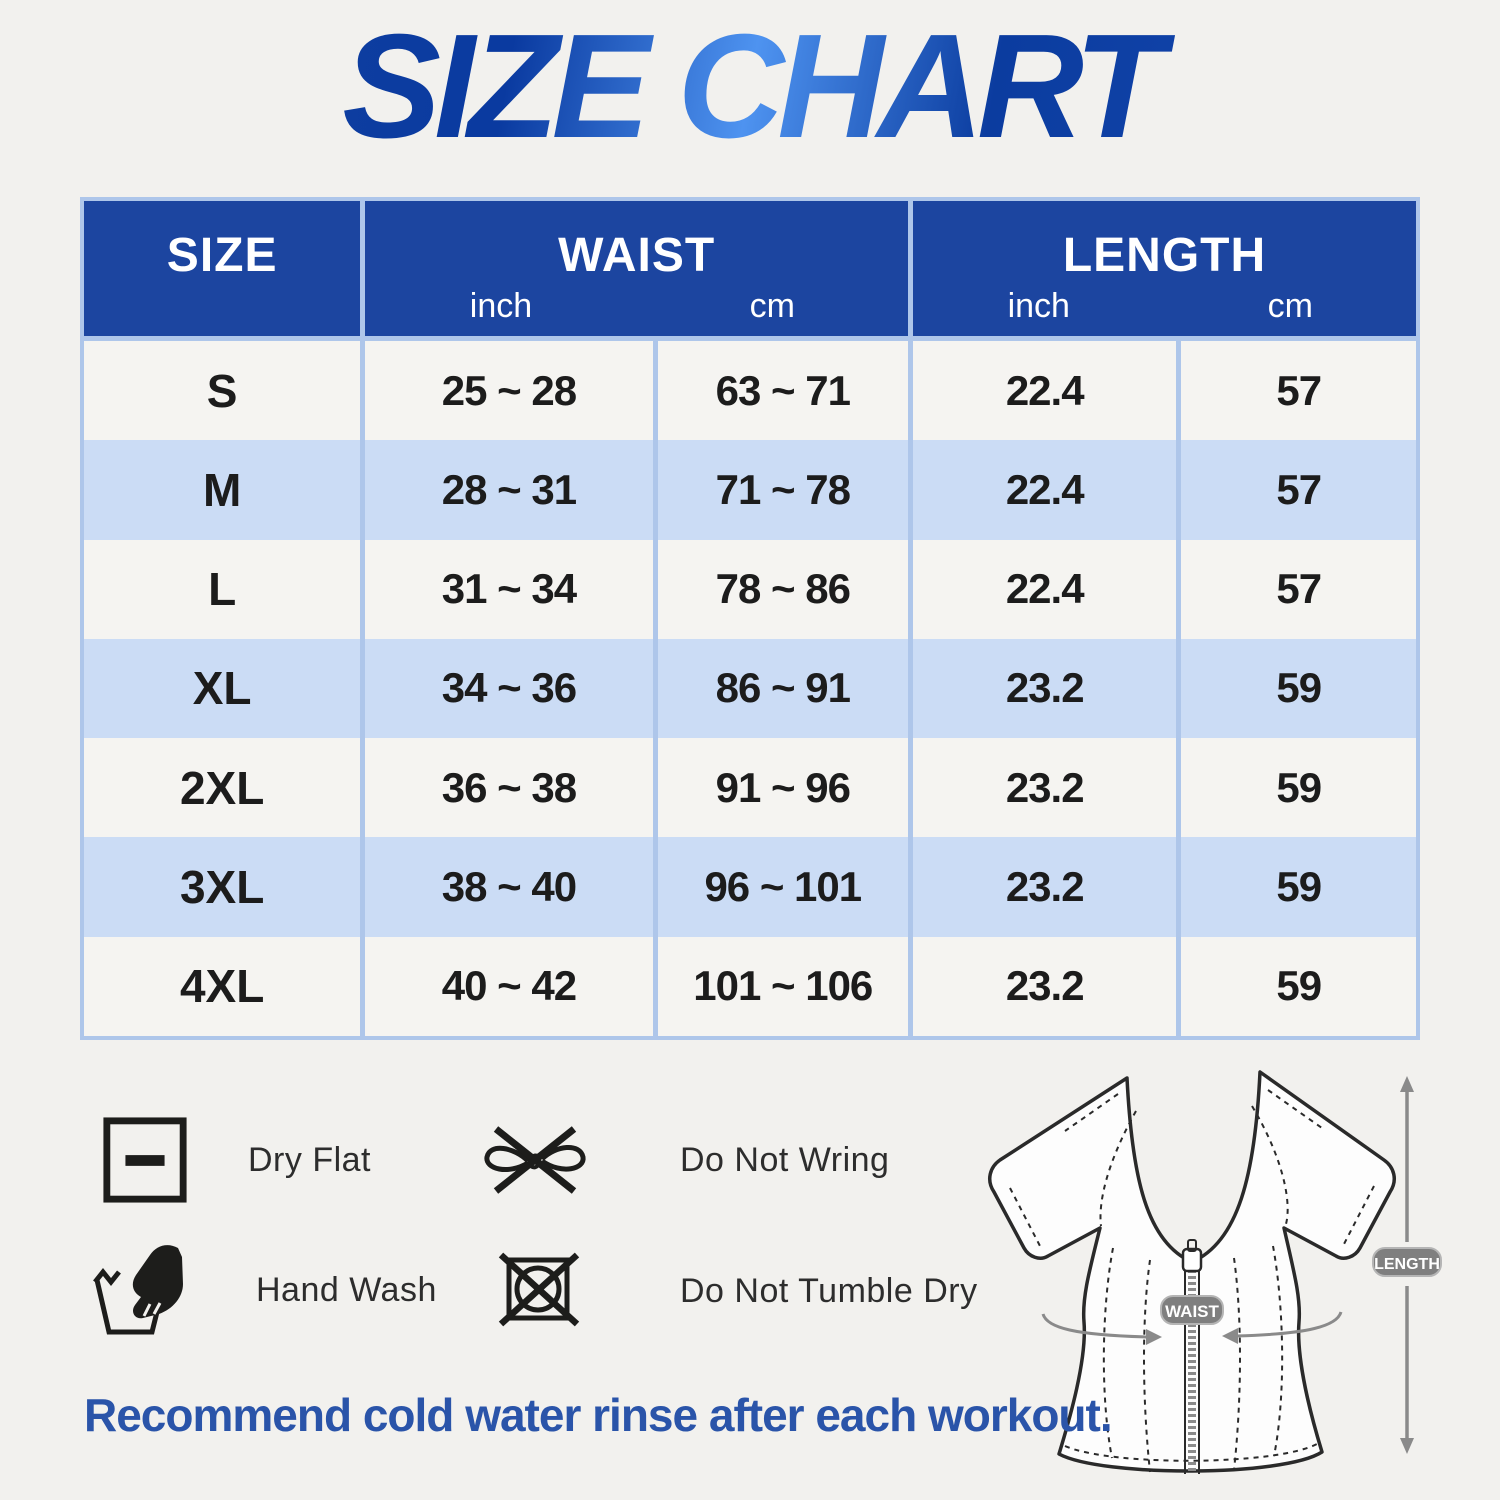 This screenshot has height=1500, width=1500. What do you see at coordinates (637, 255) in the screenshot?
I see `header-waist-label: WAIST` at bounding box center [637, 255].